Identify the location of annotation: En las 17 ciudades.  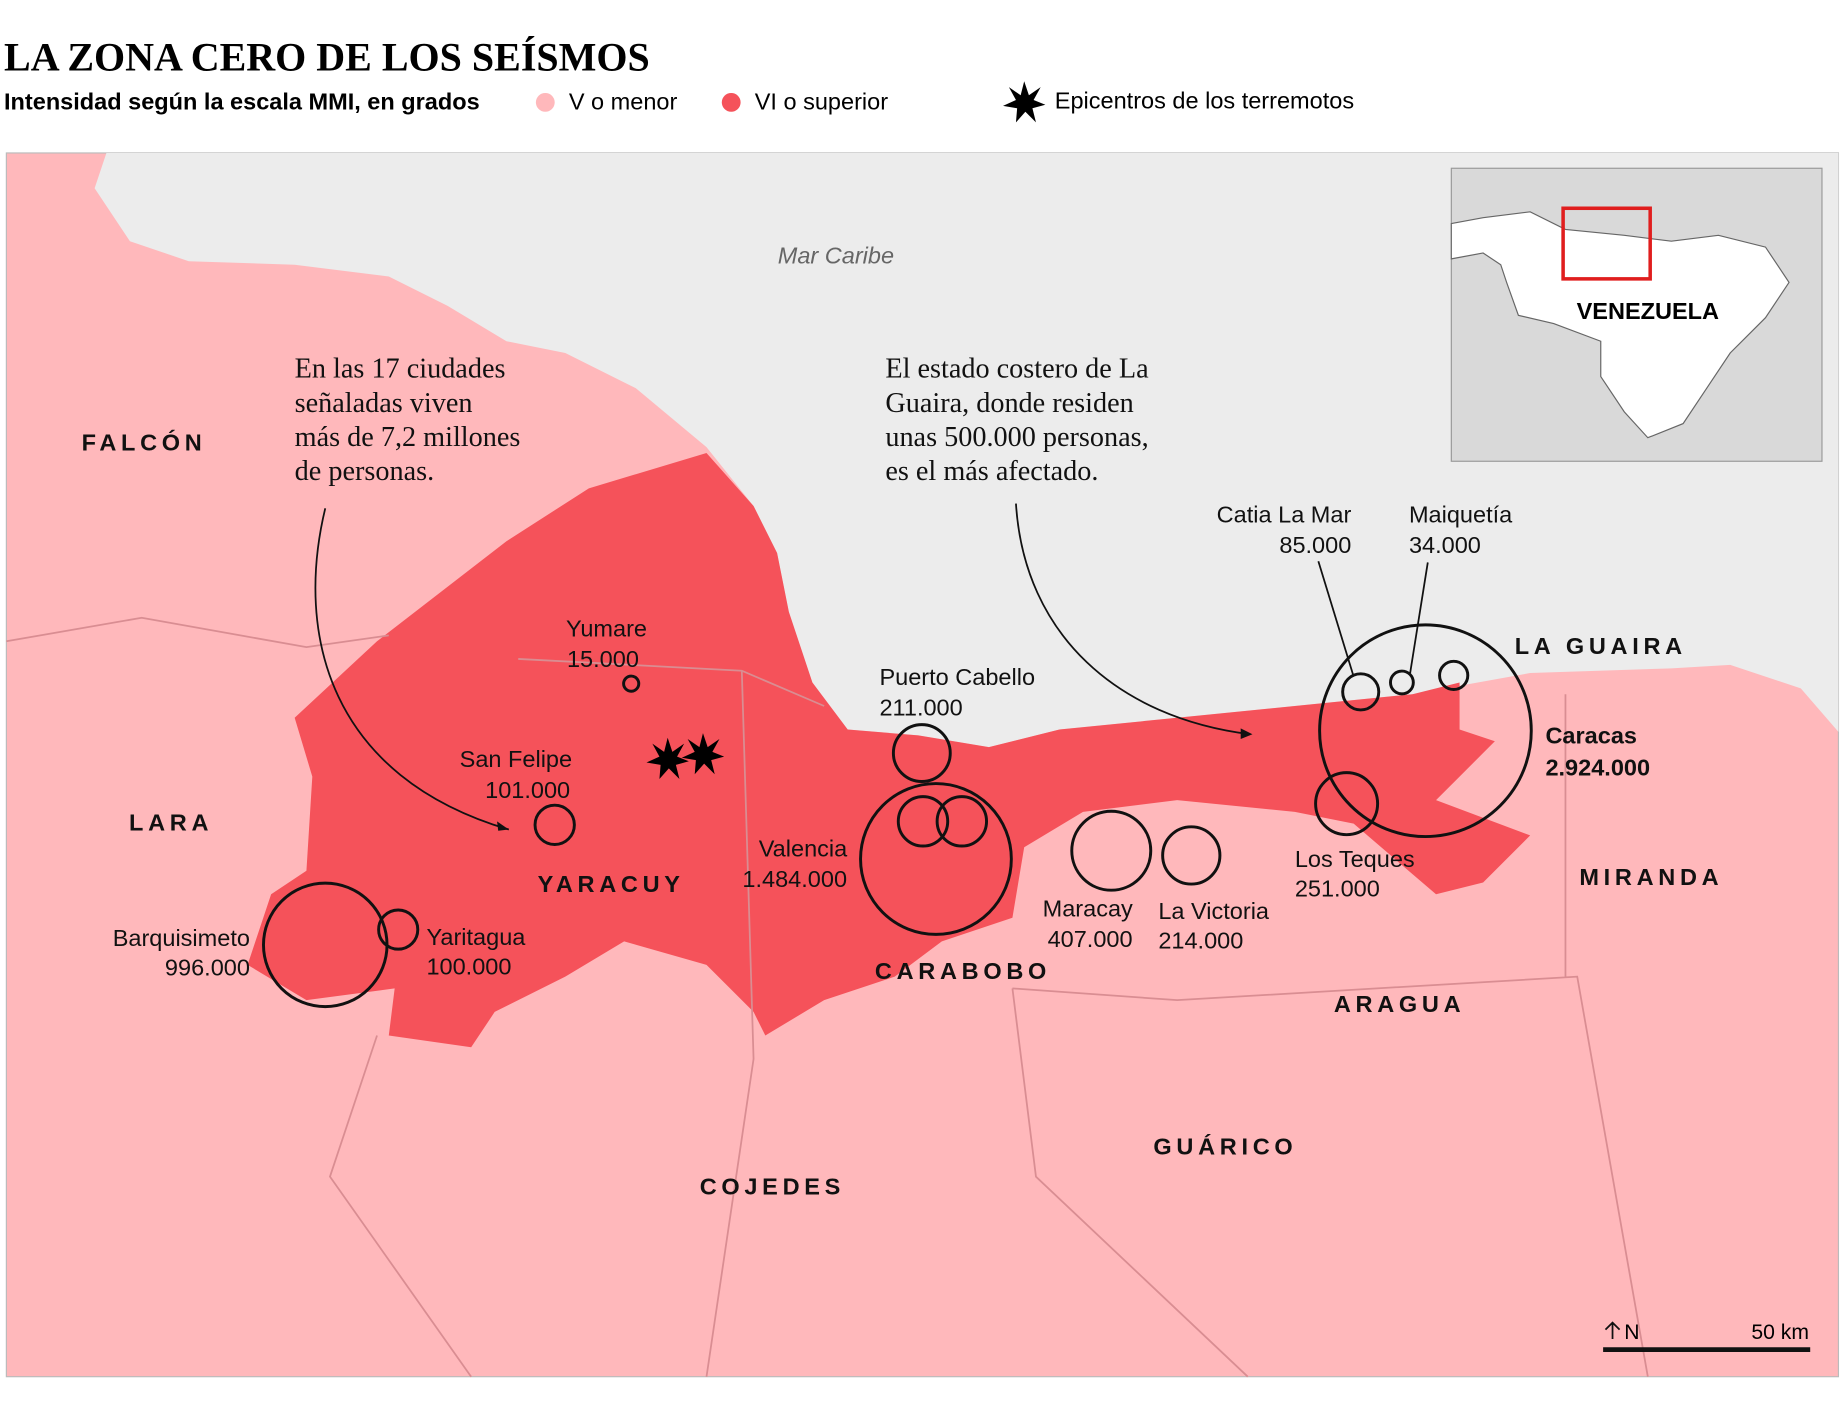
(400, 369).